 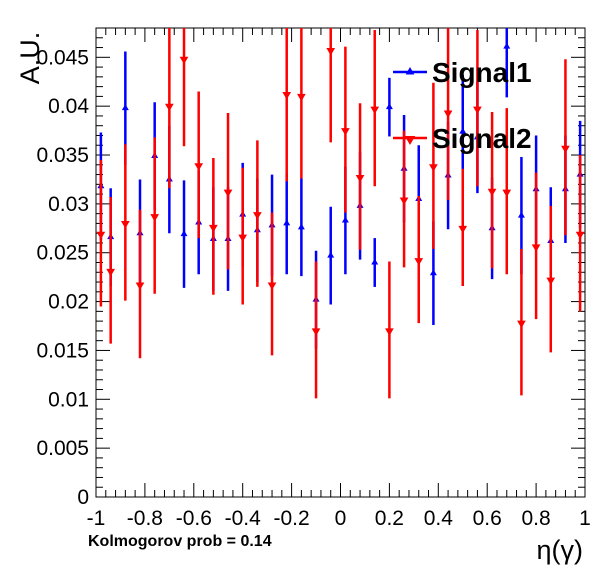 What do you see at coordinates (62, 350) in the screenshot?
I see `y-tick-label: 0.015` at bounding box center [62, 350].